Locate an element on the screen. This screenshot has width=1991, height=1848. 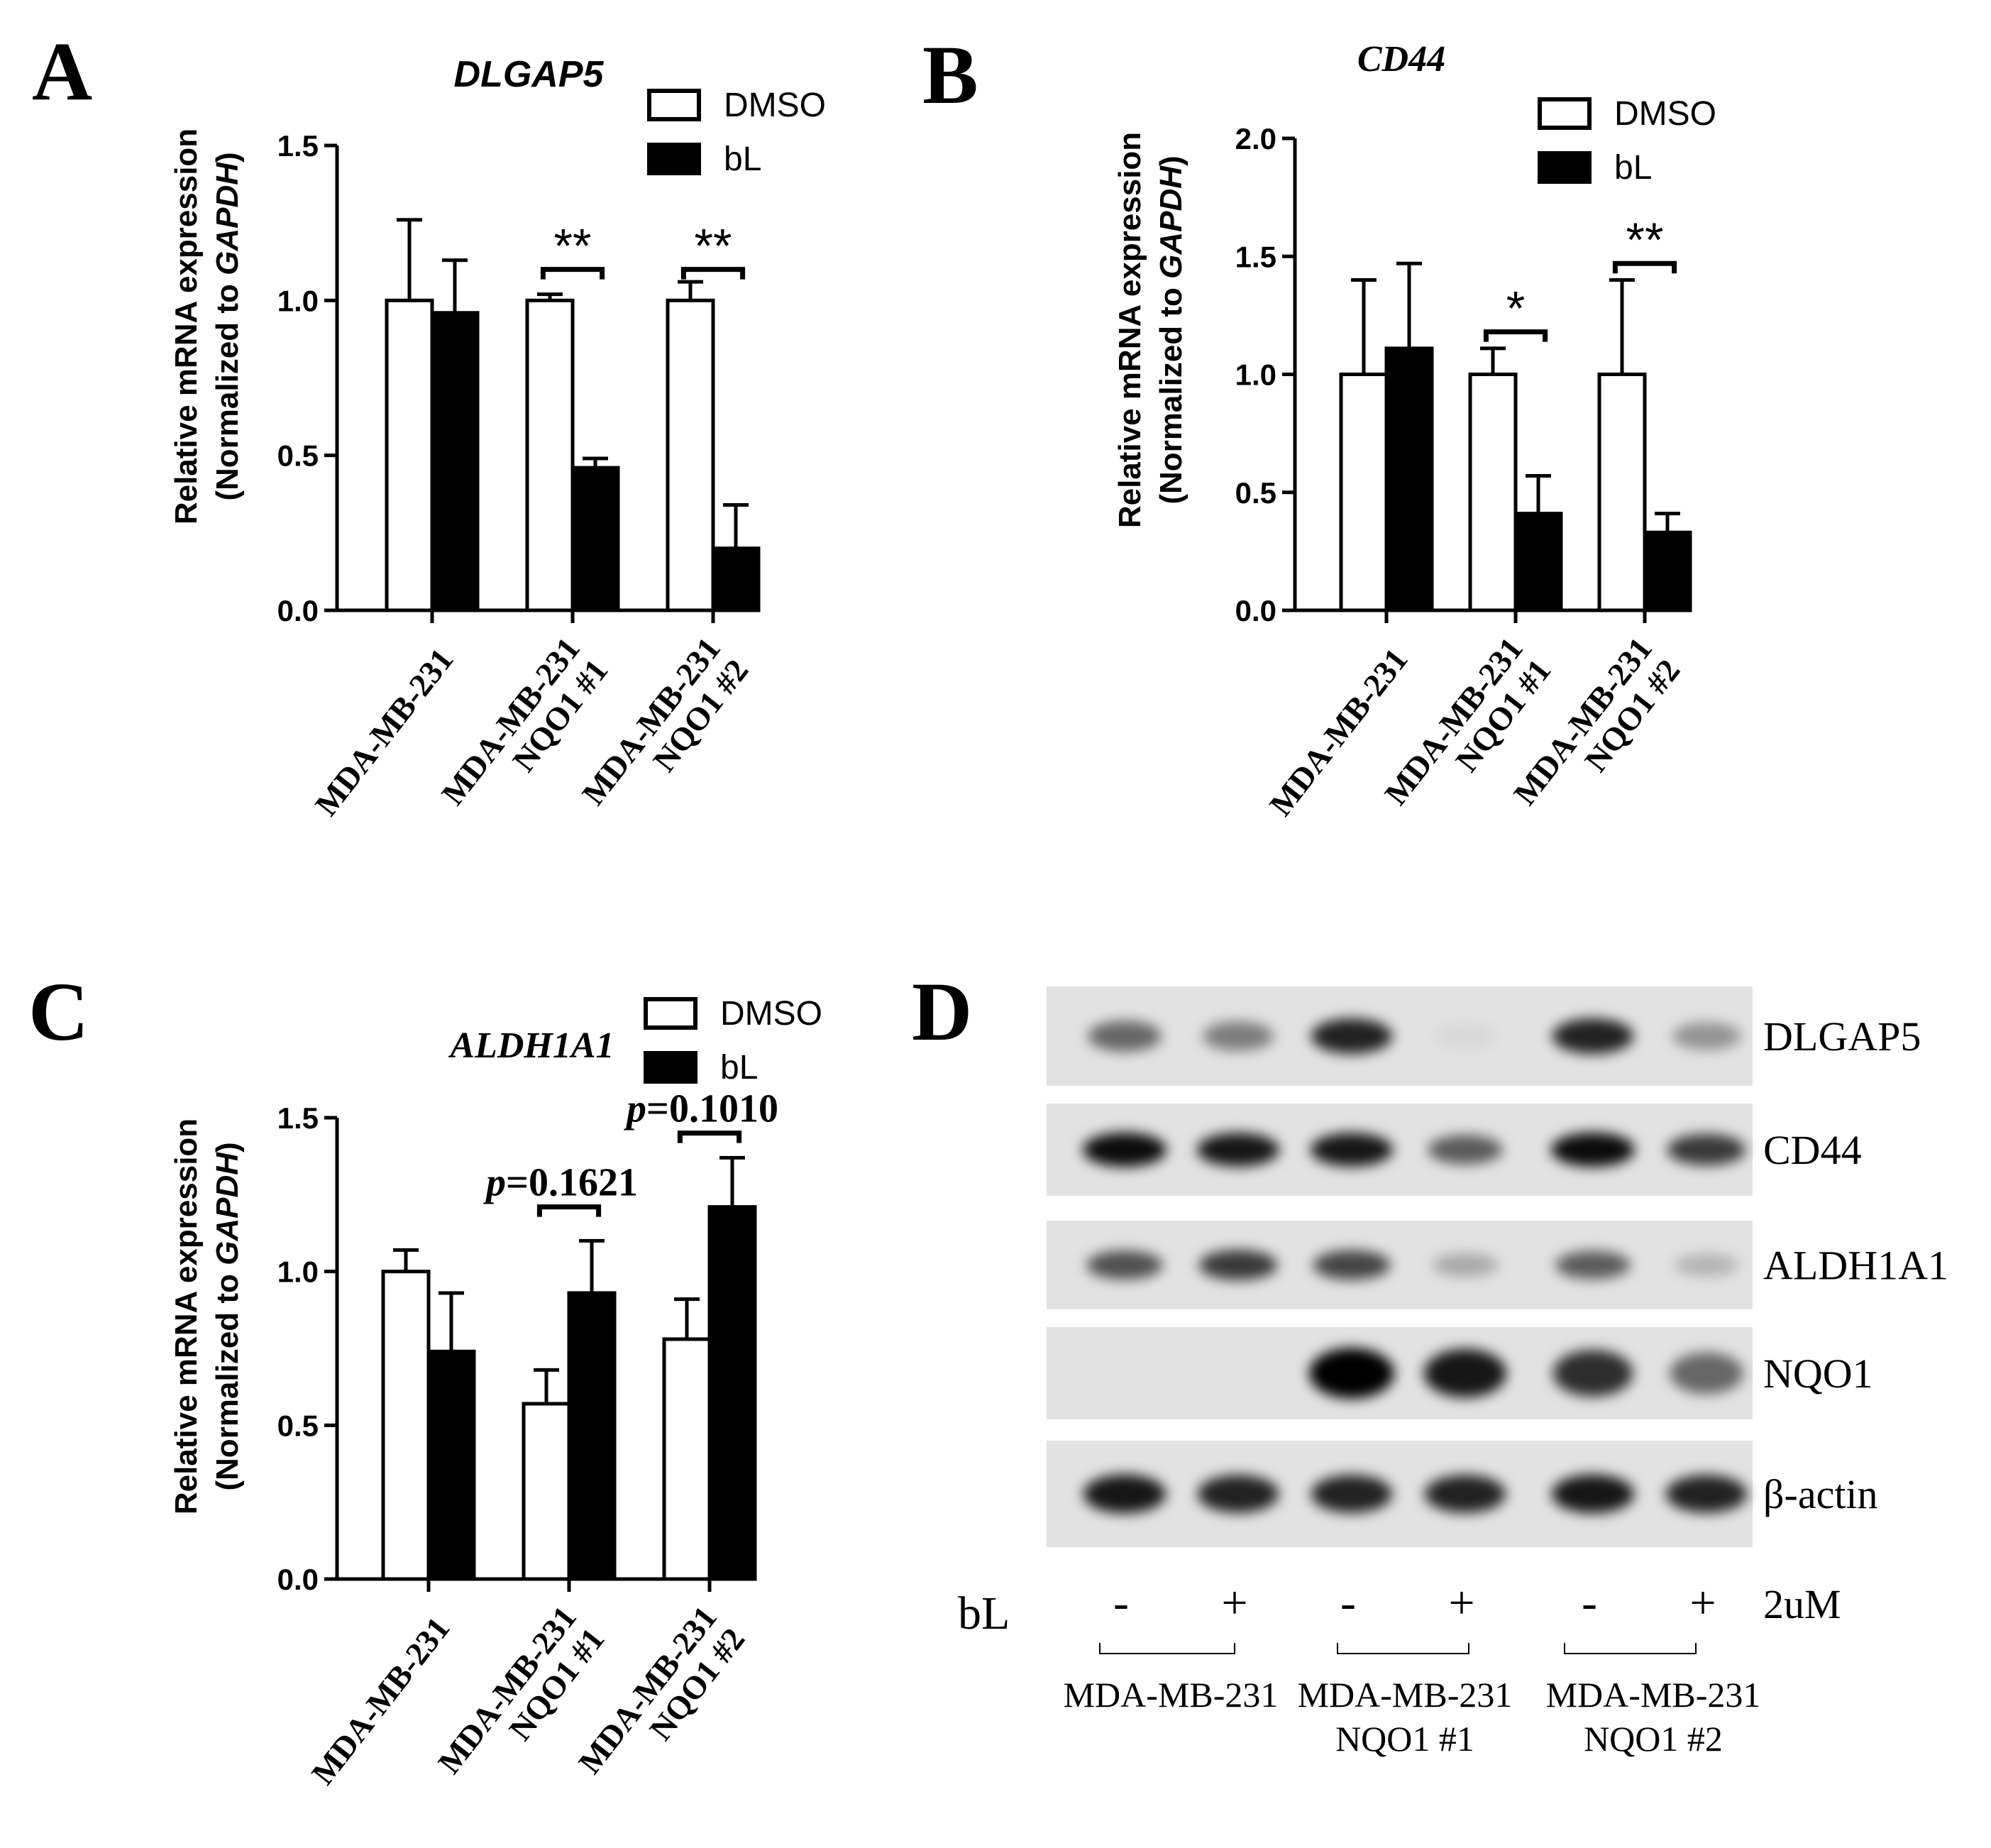
lane-sign: + is located at coordinates (1461, 1603).